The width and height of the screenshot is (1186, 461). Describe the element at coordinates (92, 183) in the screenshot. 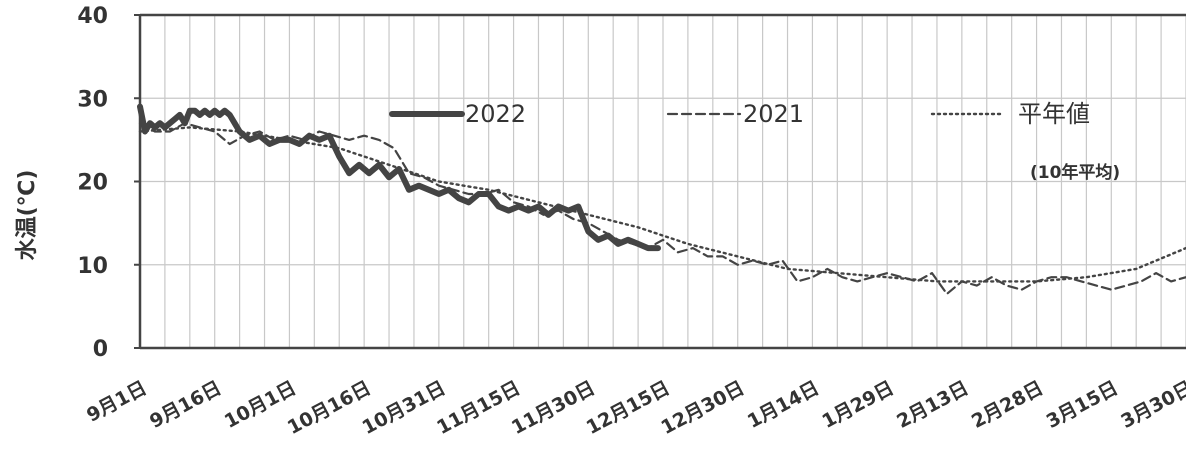

I see `y-tick-label: 20` at that location.